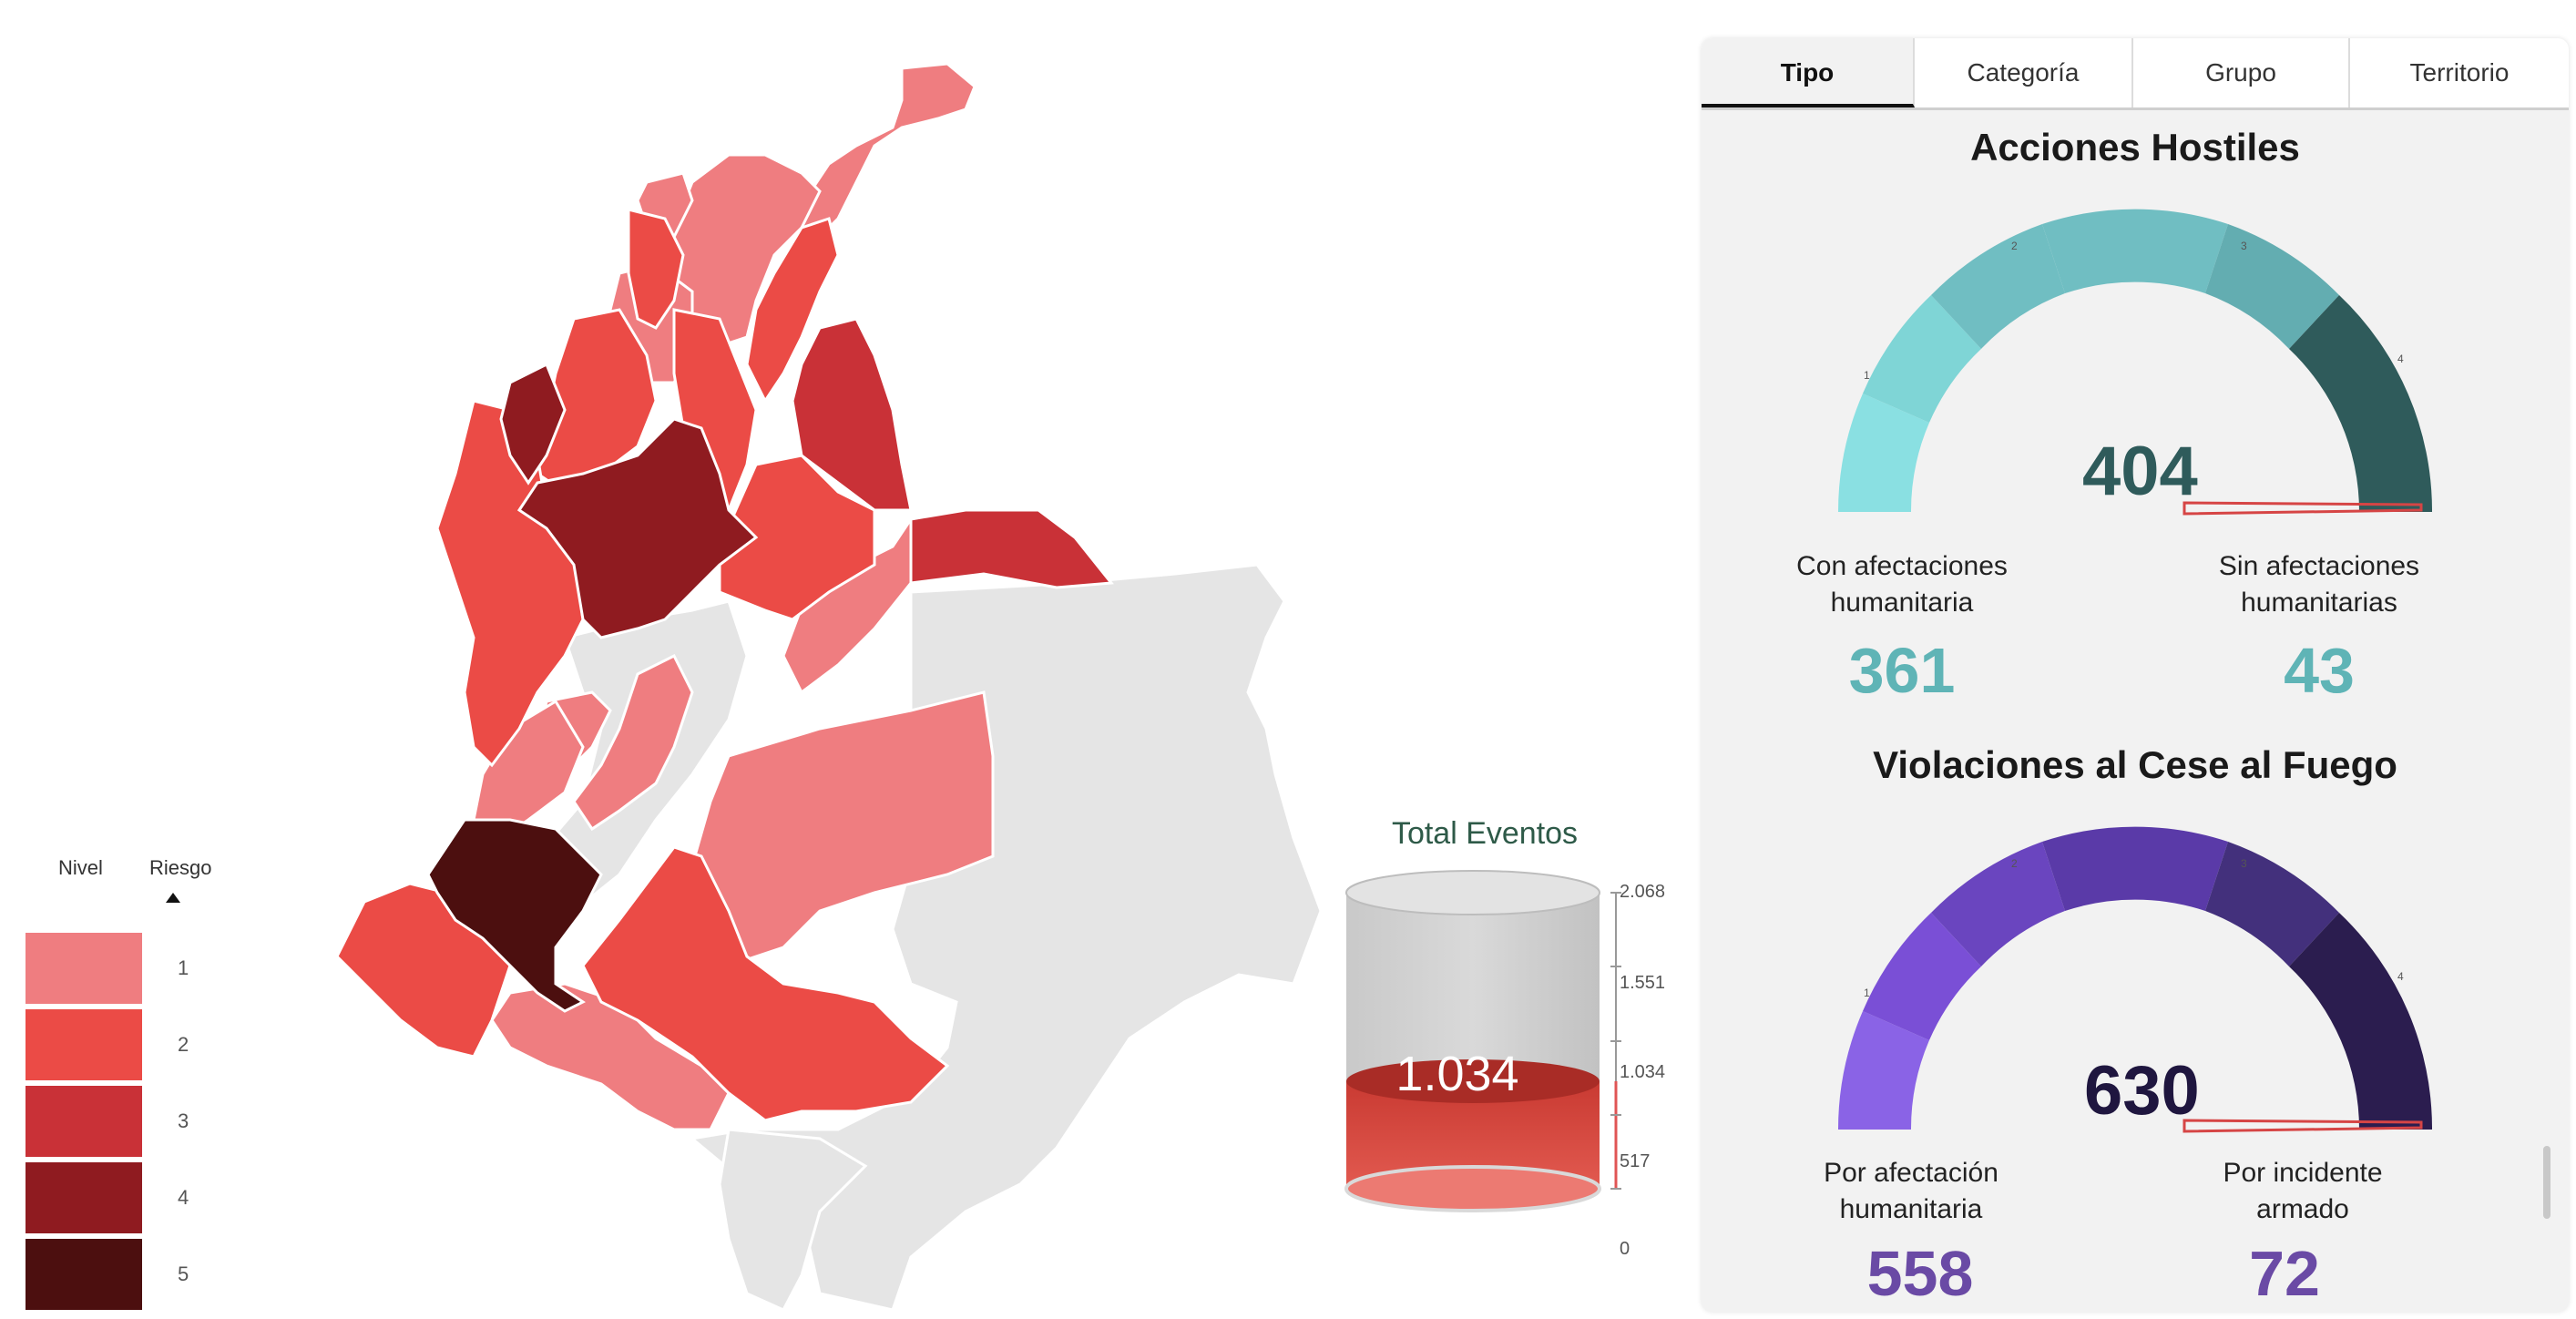  Describe the element at coordinates (1485, 833) in the screenshot. I see `total-events-title: Total Eventos` at that location.